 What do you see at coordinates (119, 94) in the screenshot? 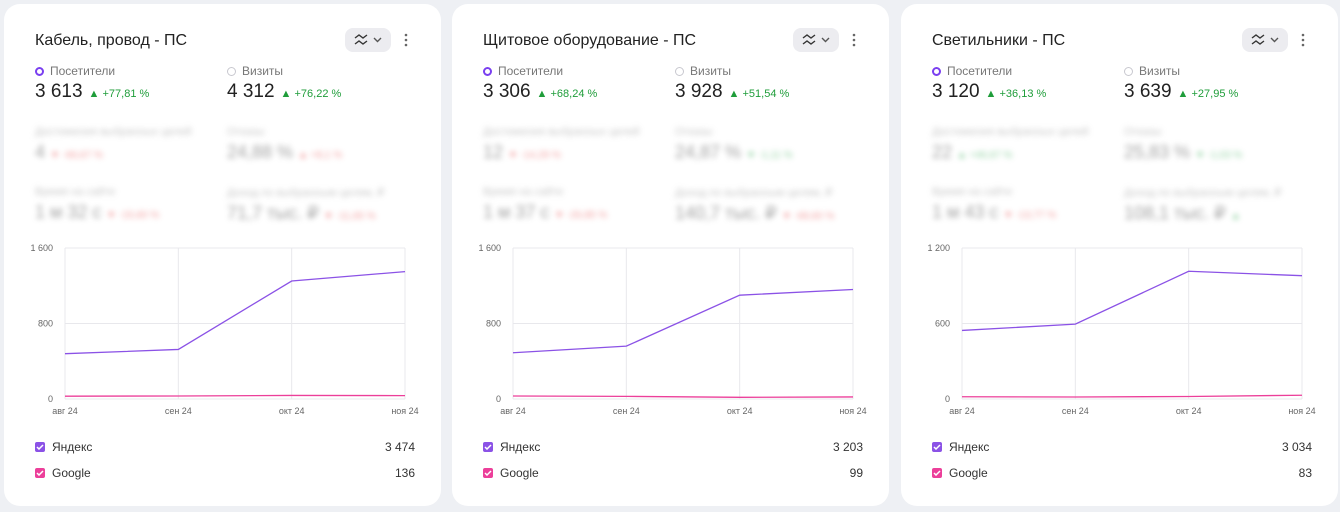
I see `metric-delta: ▲ +77,81 %` at bounding box center [119, 94].